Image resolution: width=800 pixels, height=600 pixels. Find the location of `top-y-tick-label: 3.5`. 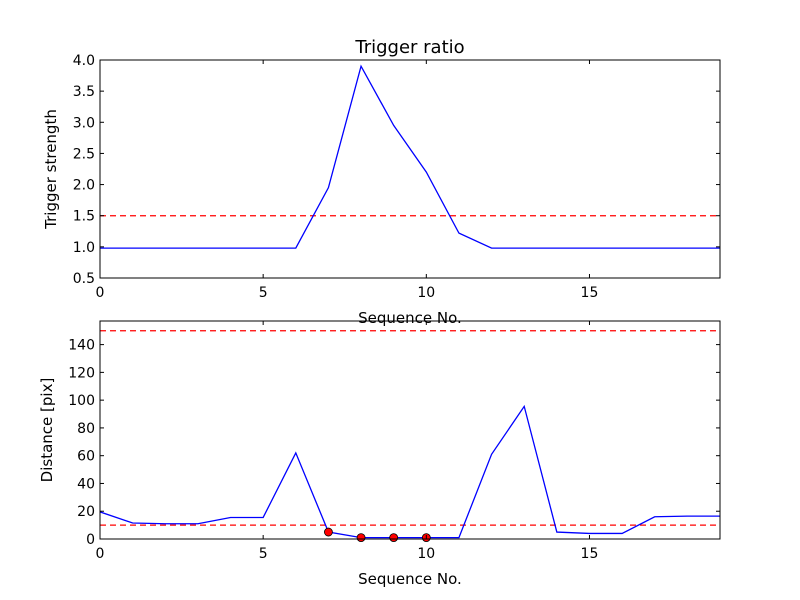

top-y-tick-label: 3.5 is located at coordinates (84, 92).